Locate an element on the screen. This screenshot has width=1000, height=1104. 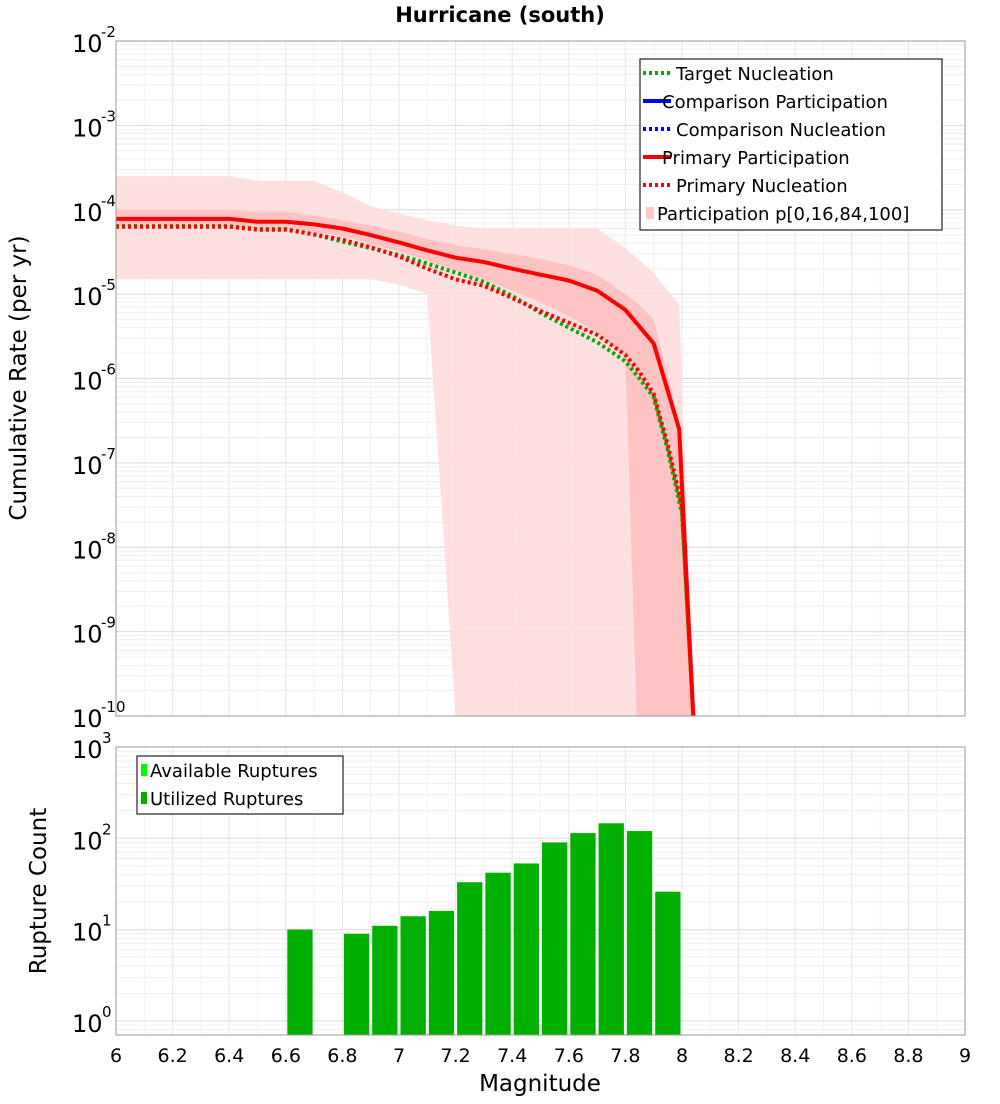
y-tick-exp: -8 is located at coordinates (108, 538).